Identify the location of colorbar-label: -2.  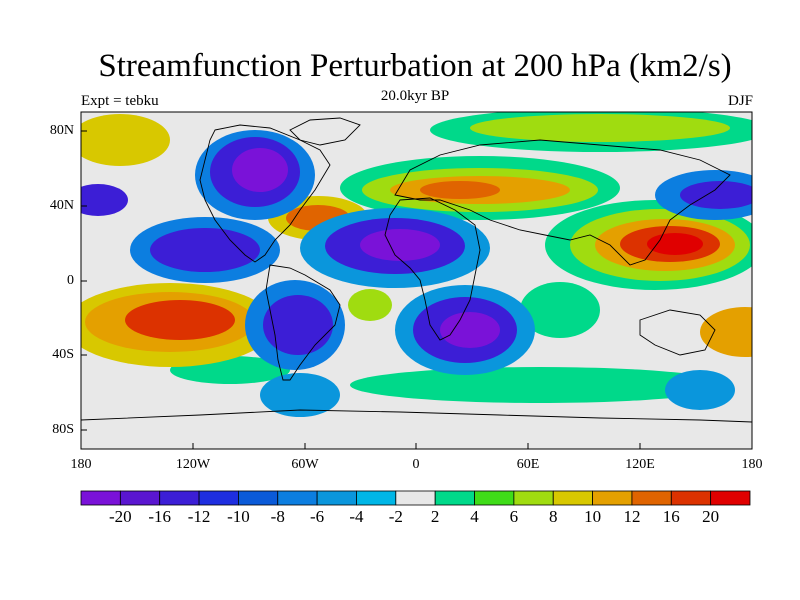
(395, 516).